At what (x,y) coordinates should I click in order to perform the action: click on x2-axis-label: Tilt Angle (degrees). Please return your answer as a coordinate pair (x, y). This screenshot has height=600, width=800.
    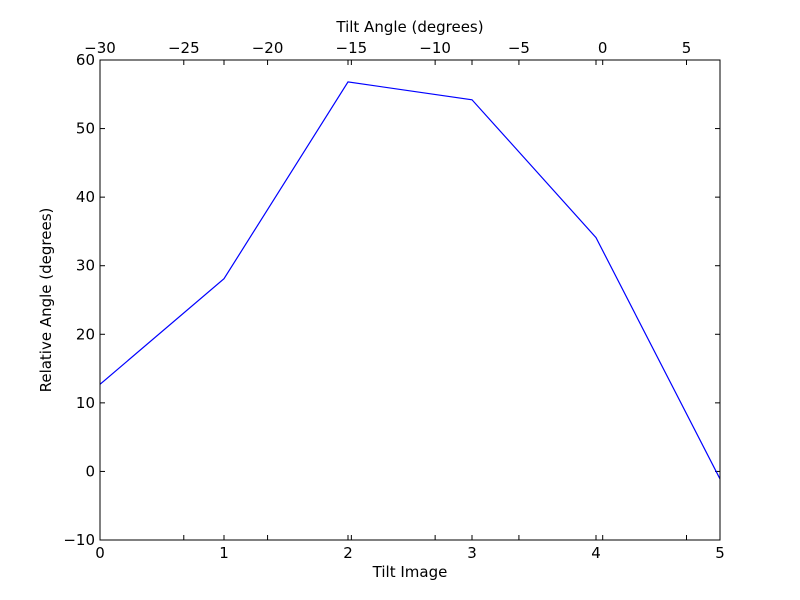
    Looking at the image, I should click on (409, 27).